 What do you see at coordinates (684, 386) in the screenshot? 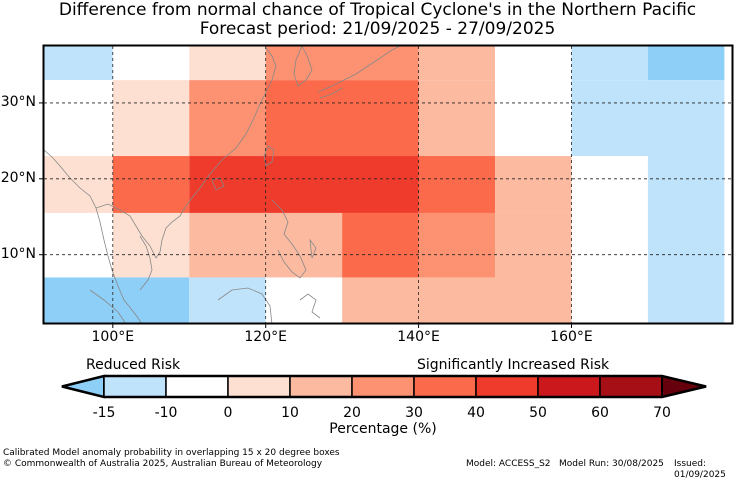
I see `colorbar-max-arrow` at bounding box center [684, 386].